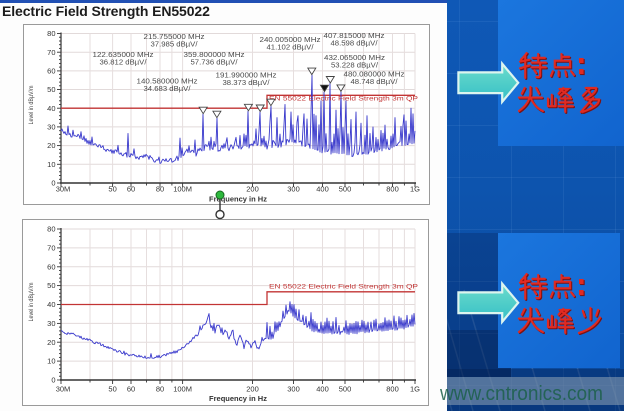  I want to click on svg-text: 215.755000 MHz, so click(175, 37).